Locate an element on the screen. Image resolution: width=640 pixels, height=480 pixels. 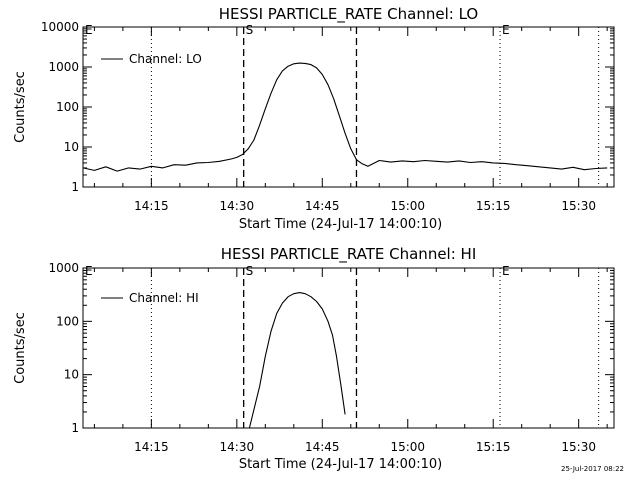
chart-title: HESSI PARTICLE_RATE Channel: HI is located at coordinates (349, 254).